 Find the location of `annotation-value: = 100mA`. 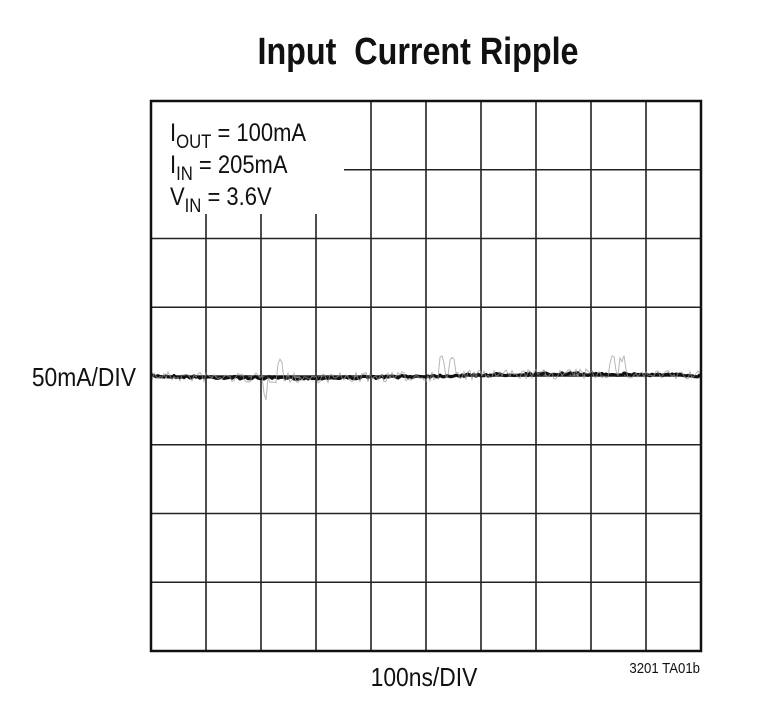

annotation-value: = 100mA is located at coordinates (258, 133).